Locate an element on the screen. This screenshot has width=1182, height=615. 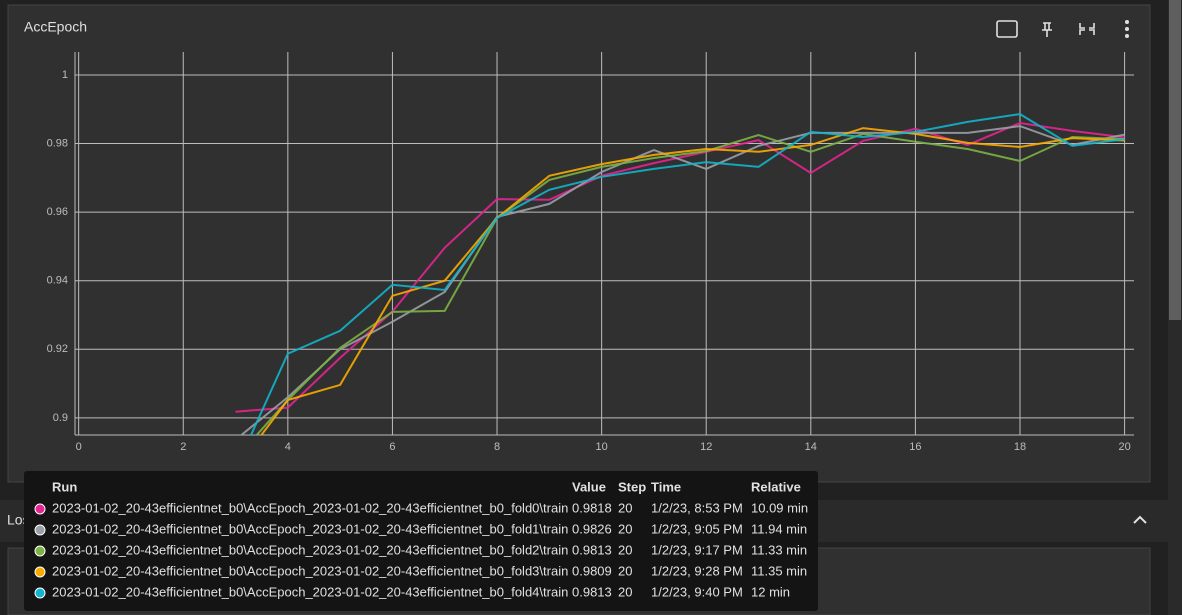
tooltip-cell: 1/2/23, 9:40 PM is located at coordinates (697, 591).